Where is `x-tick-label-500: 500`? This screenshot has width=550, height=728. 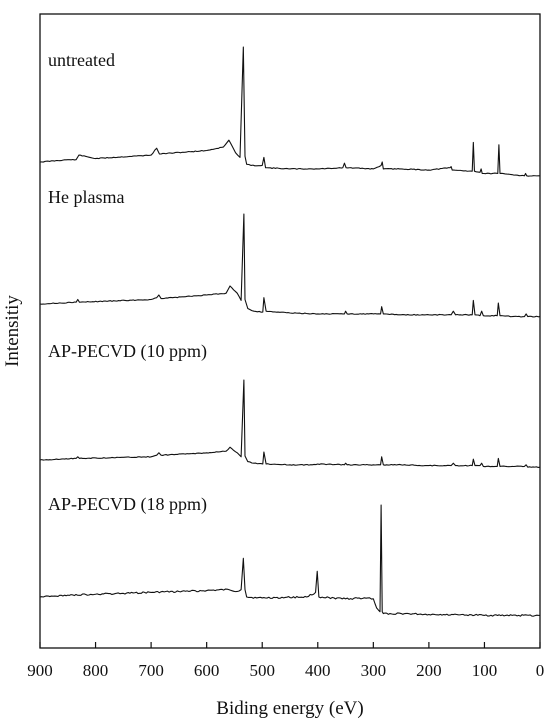
x-tick-label-500: 500 is located at coordinates (262, 670).